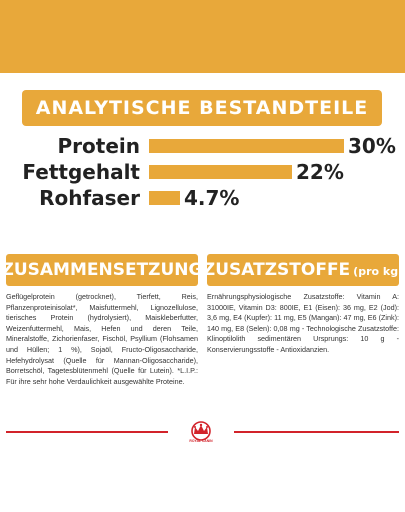 This screenshot has width=405, height=512. I want to click on brand-logo-text: ROYAL CANIN, so click(201, 441).